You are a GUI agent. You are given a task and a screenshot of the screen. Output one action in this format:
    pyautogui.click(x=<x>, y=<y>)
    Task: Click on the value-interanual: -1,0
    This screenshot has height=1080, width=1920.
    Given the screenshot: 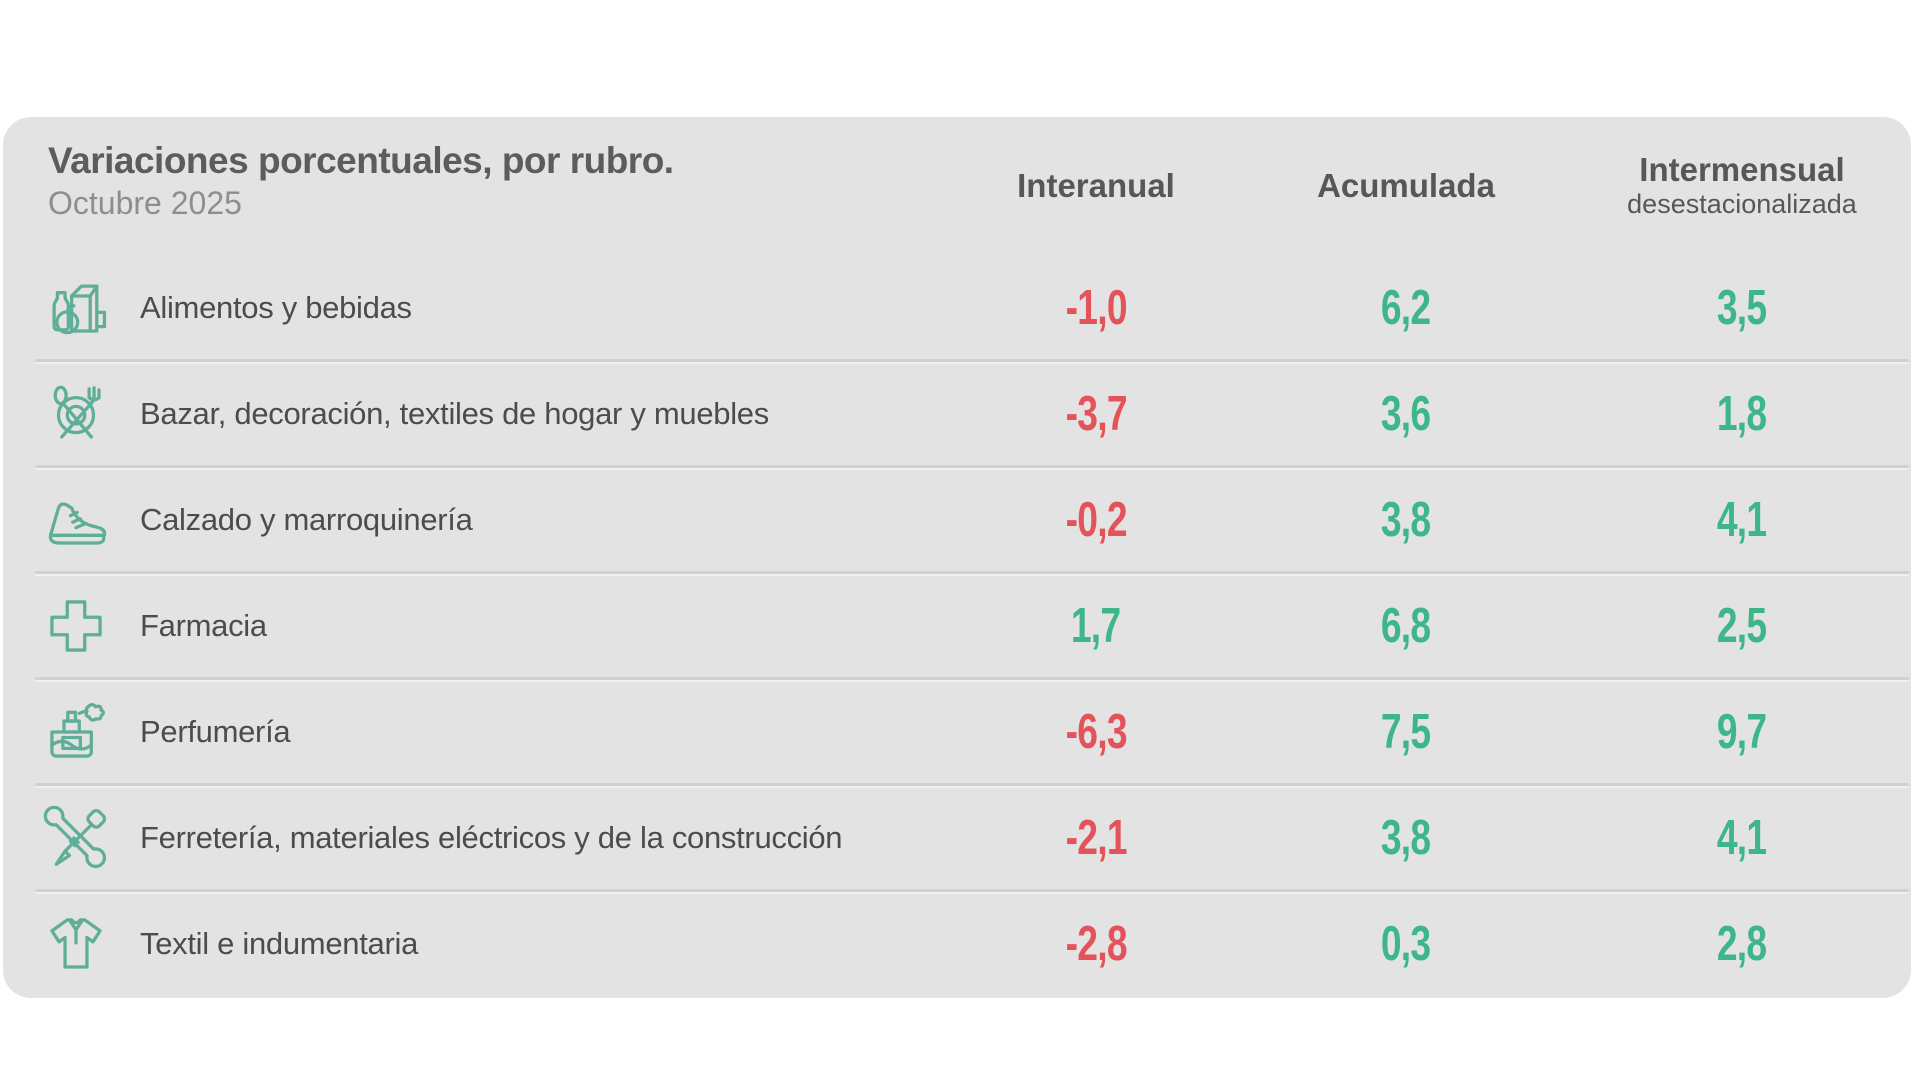 What is the action you would take?
    pyautogui.click(x=1096, y=308)
    